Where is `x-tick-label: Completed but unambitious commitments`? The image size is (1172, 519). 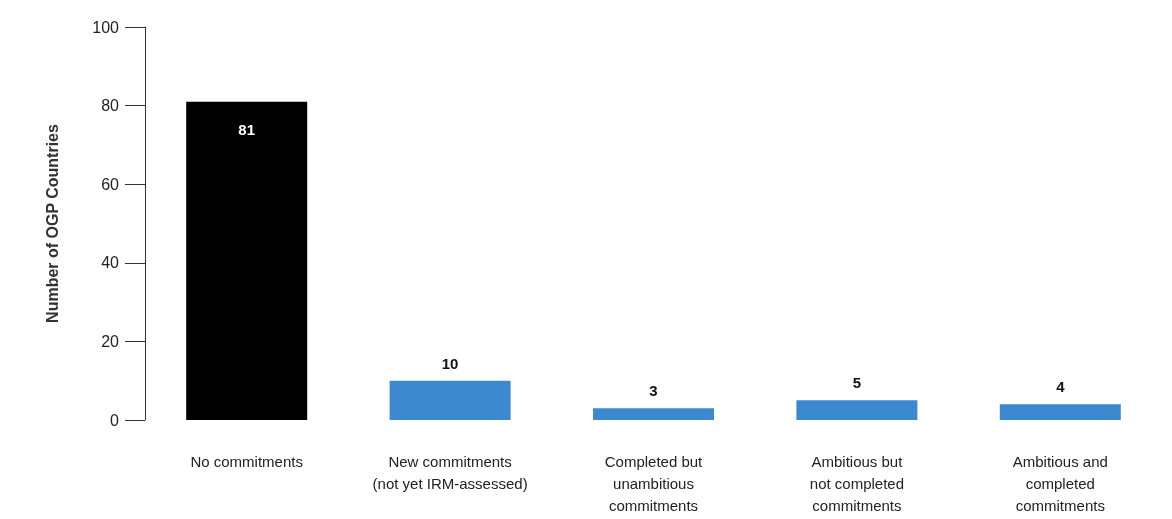 x-tick-label: Completed but unambitious commitments is located at coordinates (654, 483).